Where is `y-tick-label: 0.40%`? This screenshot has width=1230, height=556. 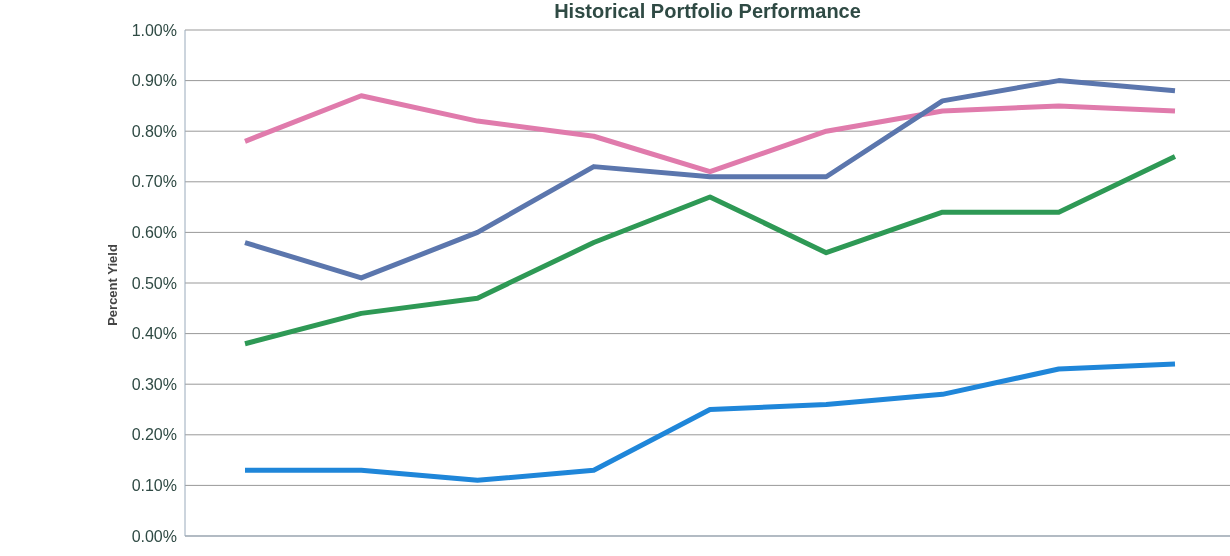
y-tick-label: 0.40% is located at coordinates (154, 334).